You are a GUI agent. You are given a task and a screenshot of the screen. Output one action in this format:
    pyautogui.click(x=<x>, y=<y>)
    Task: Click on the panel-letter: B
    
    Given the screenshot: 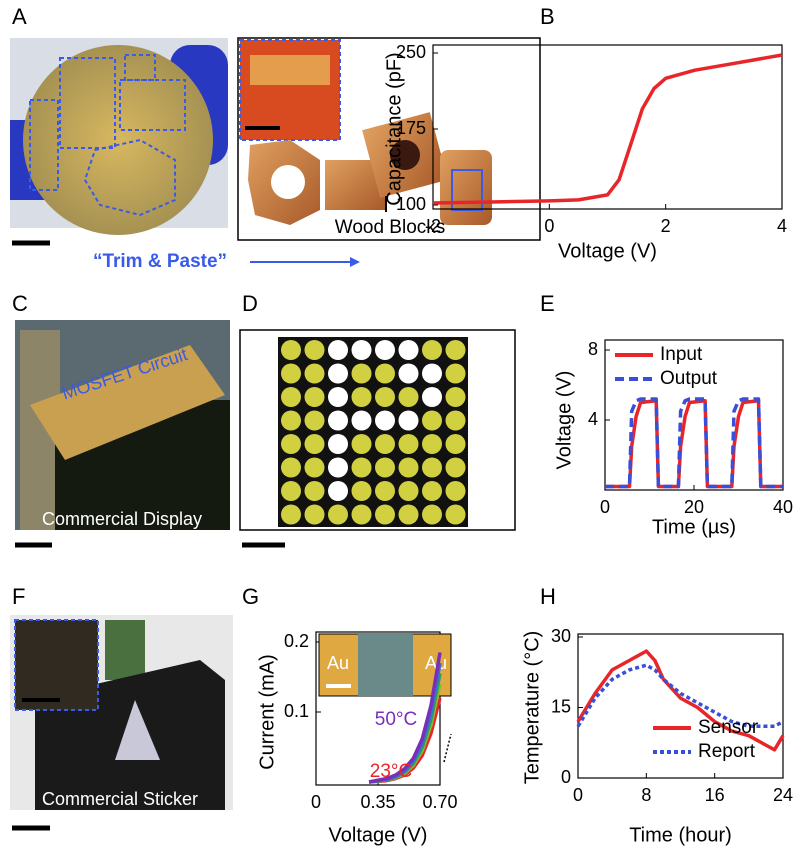 What is the action you would take?
    pyautogui.click(x=547, y=16)
    